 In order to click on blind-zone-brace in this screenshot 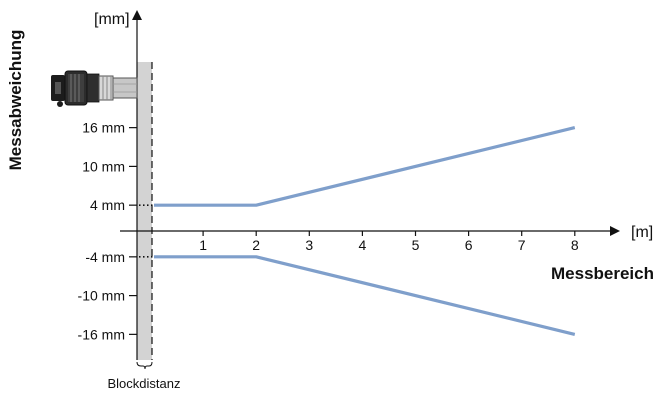, I will do `click(144, 365)`.